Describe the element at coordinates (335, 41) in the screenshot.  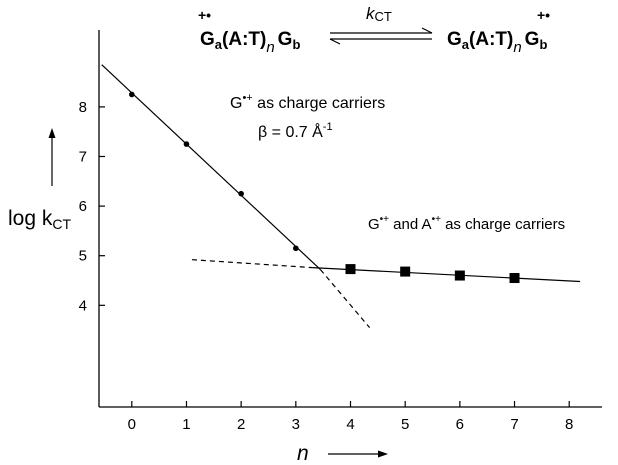
I see `reverse-arrowhead` at that location.